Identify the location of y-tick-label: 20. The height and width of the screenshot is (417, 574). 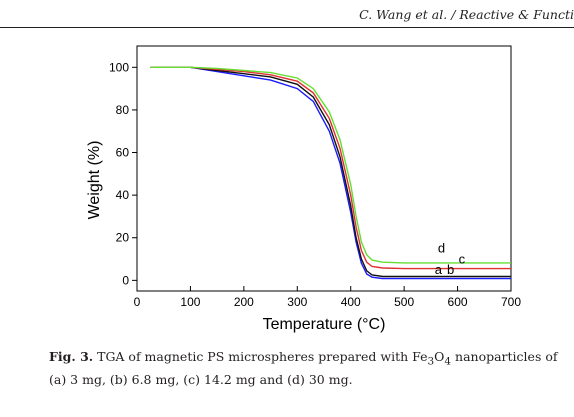
(123, 238).